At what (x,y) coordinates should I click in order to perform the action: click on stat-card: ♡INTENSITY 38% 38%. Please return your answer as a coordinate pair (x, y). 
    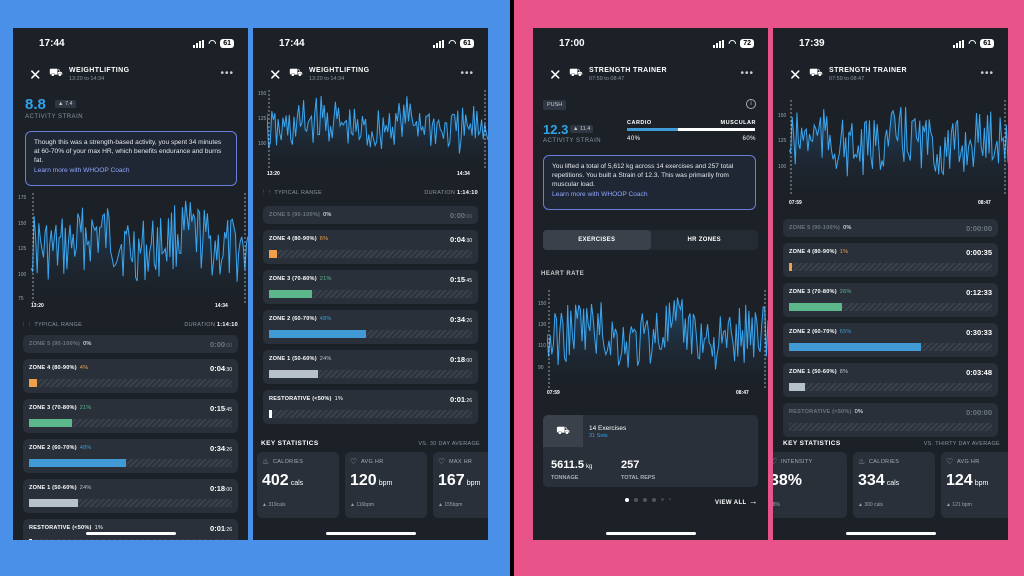
    Looking at the image, I should click on (810, 485).